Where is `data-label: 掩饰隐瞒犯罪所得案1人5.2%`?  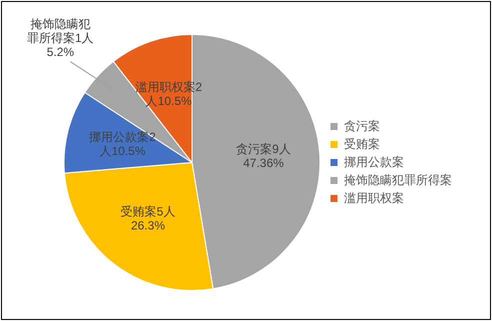 data-label: 掩饰隐瞒犯罪所得案1人5.2% is located at coordinates (60, 38).